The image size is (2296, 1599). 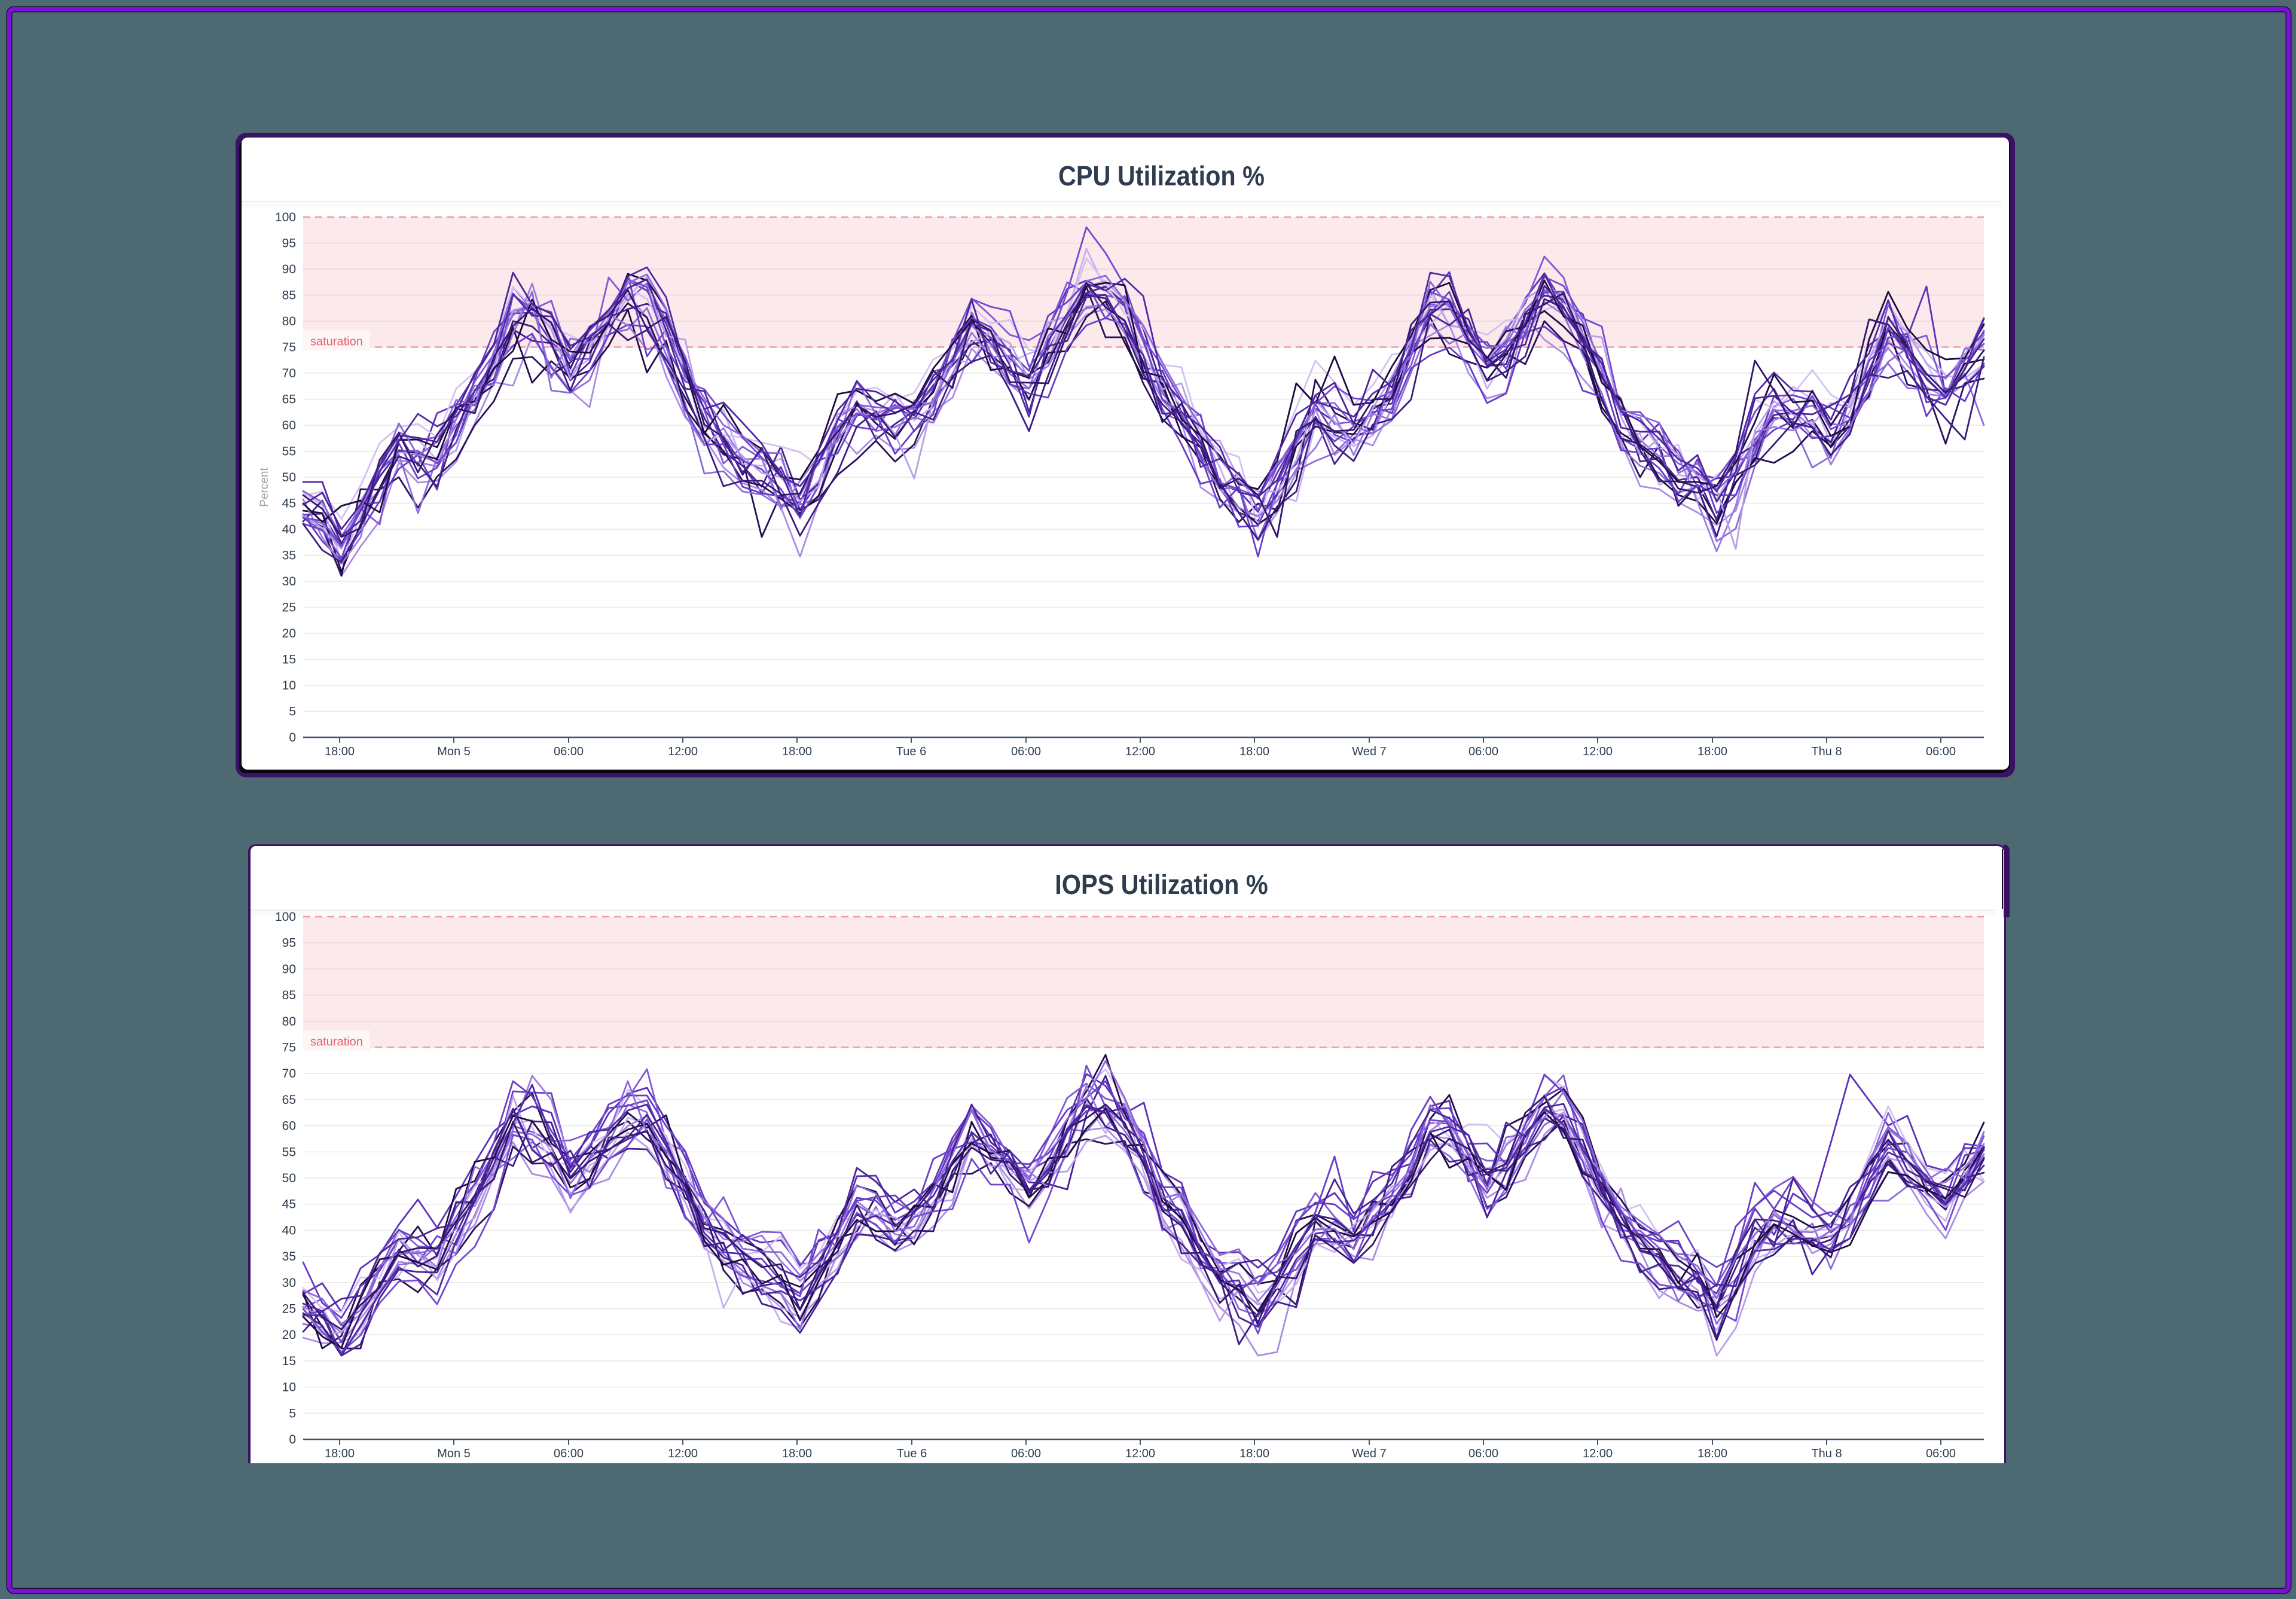 What do you see at coordinates (1161, 176) in the screenshot?
I see `svg-text: CPU Utilization %` at bounding box center [1161, 176].